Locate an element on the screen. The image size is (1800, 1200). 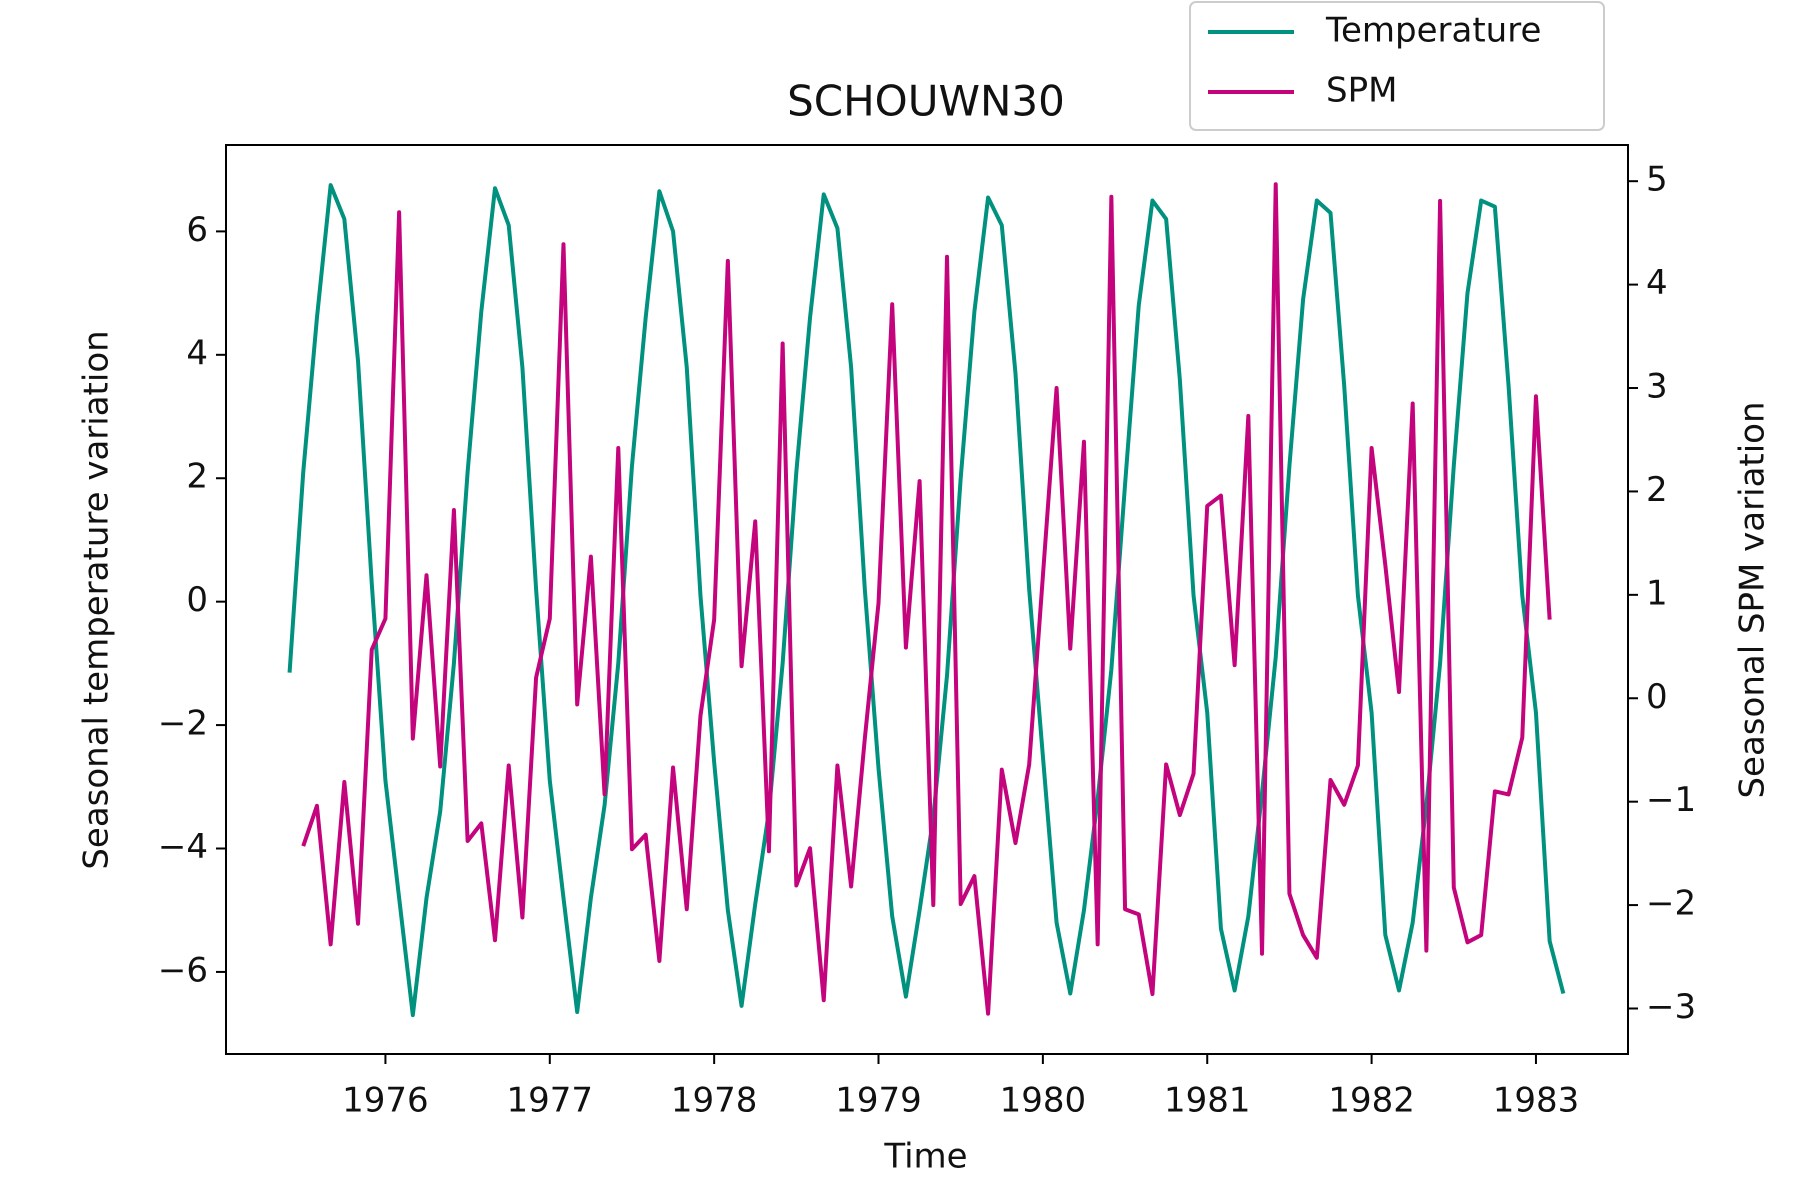
x-tick-label: 1983 is located at coordinates (1536, 1101).